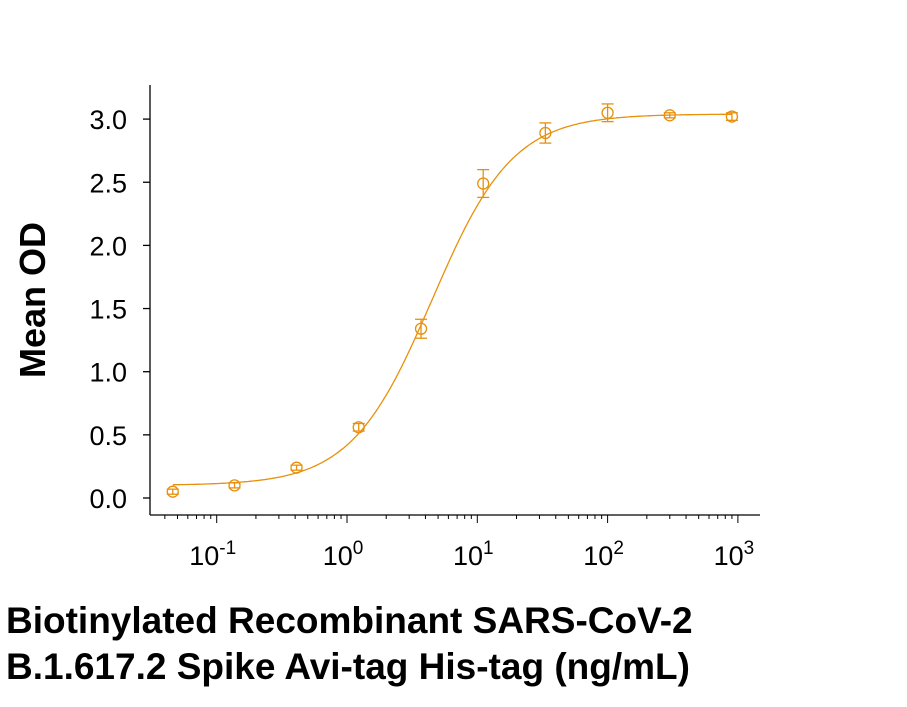 The width and height of the screenshot is (907, 707). I want to click on y-ticks: 0.0 0.5 1.0 1.5 2.0 2.5 3.0, so click(119, 309).